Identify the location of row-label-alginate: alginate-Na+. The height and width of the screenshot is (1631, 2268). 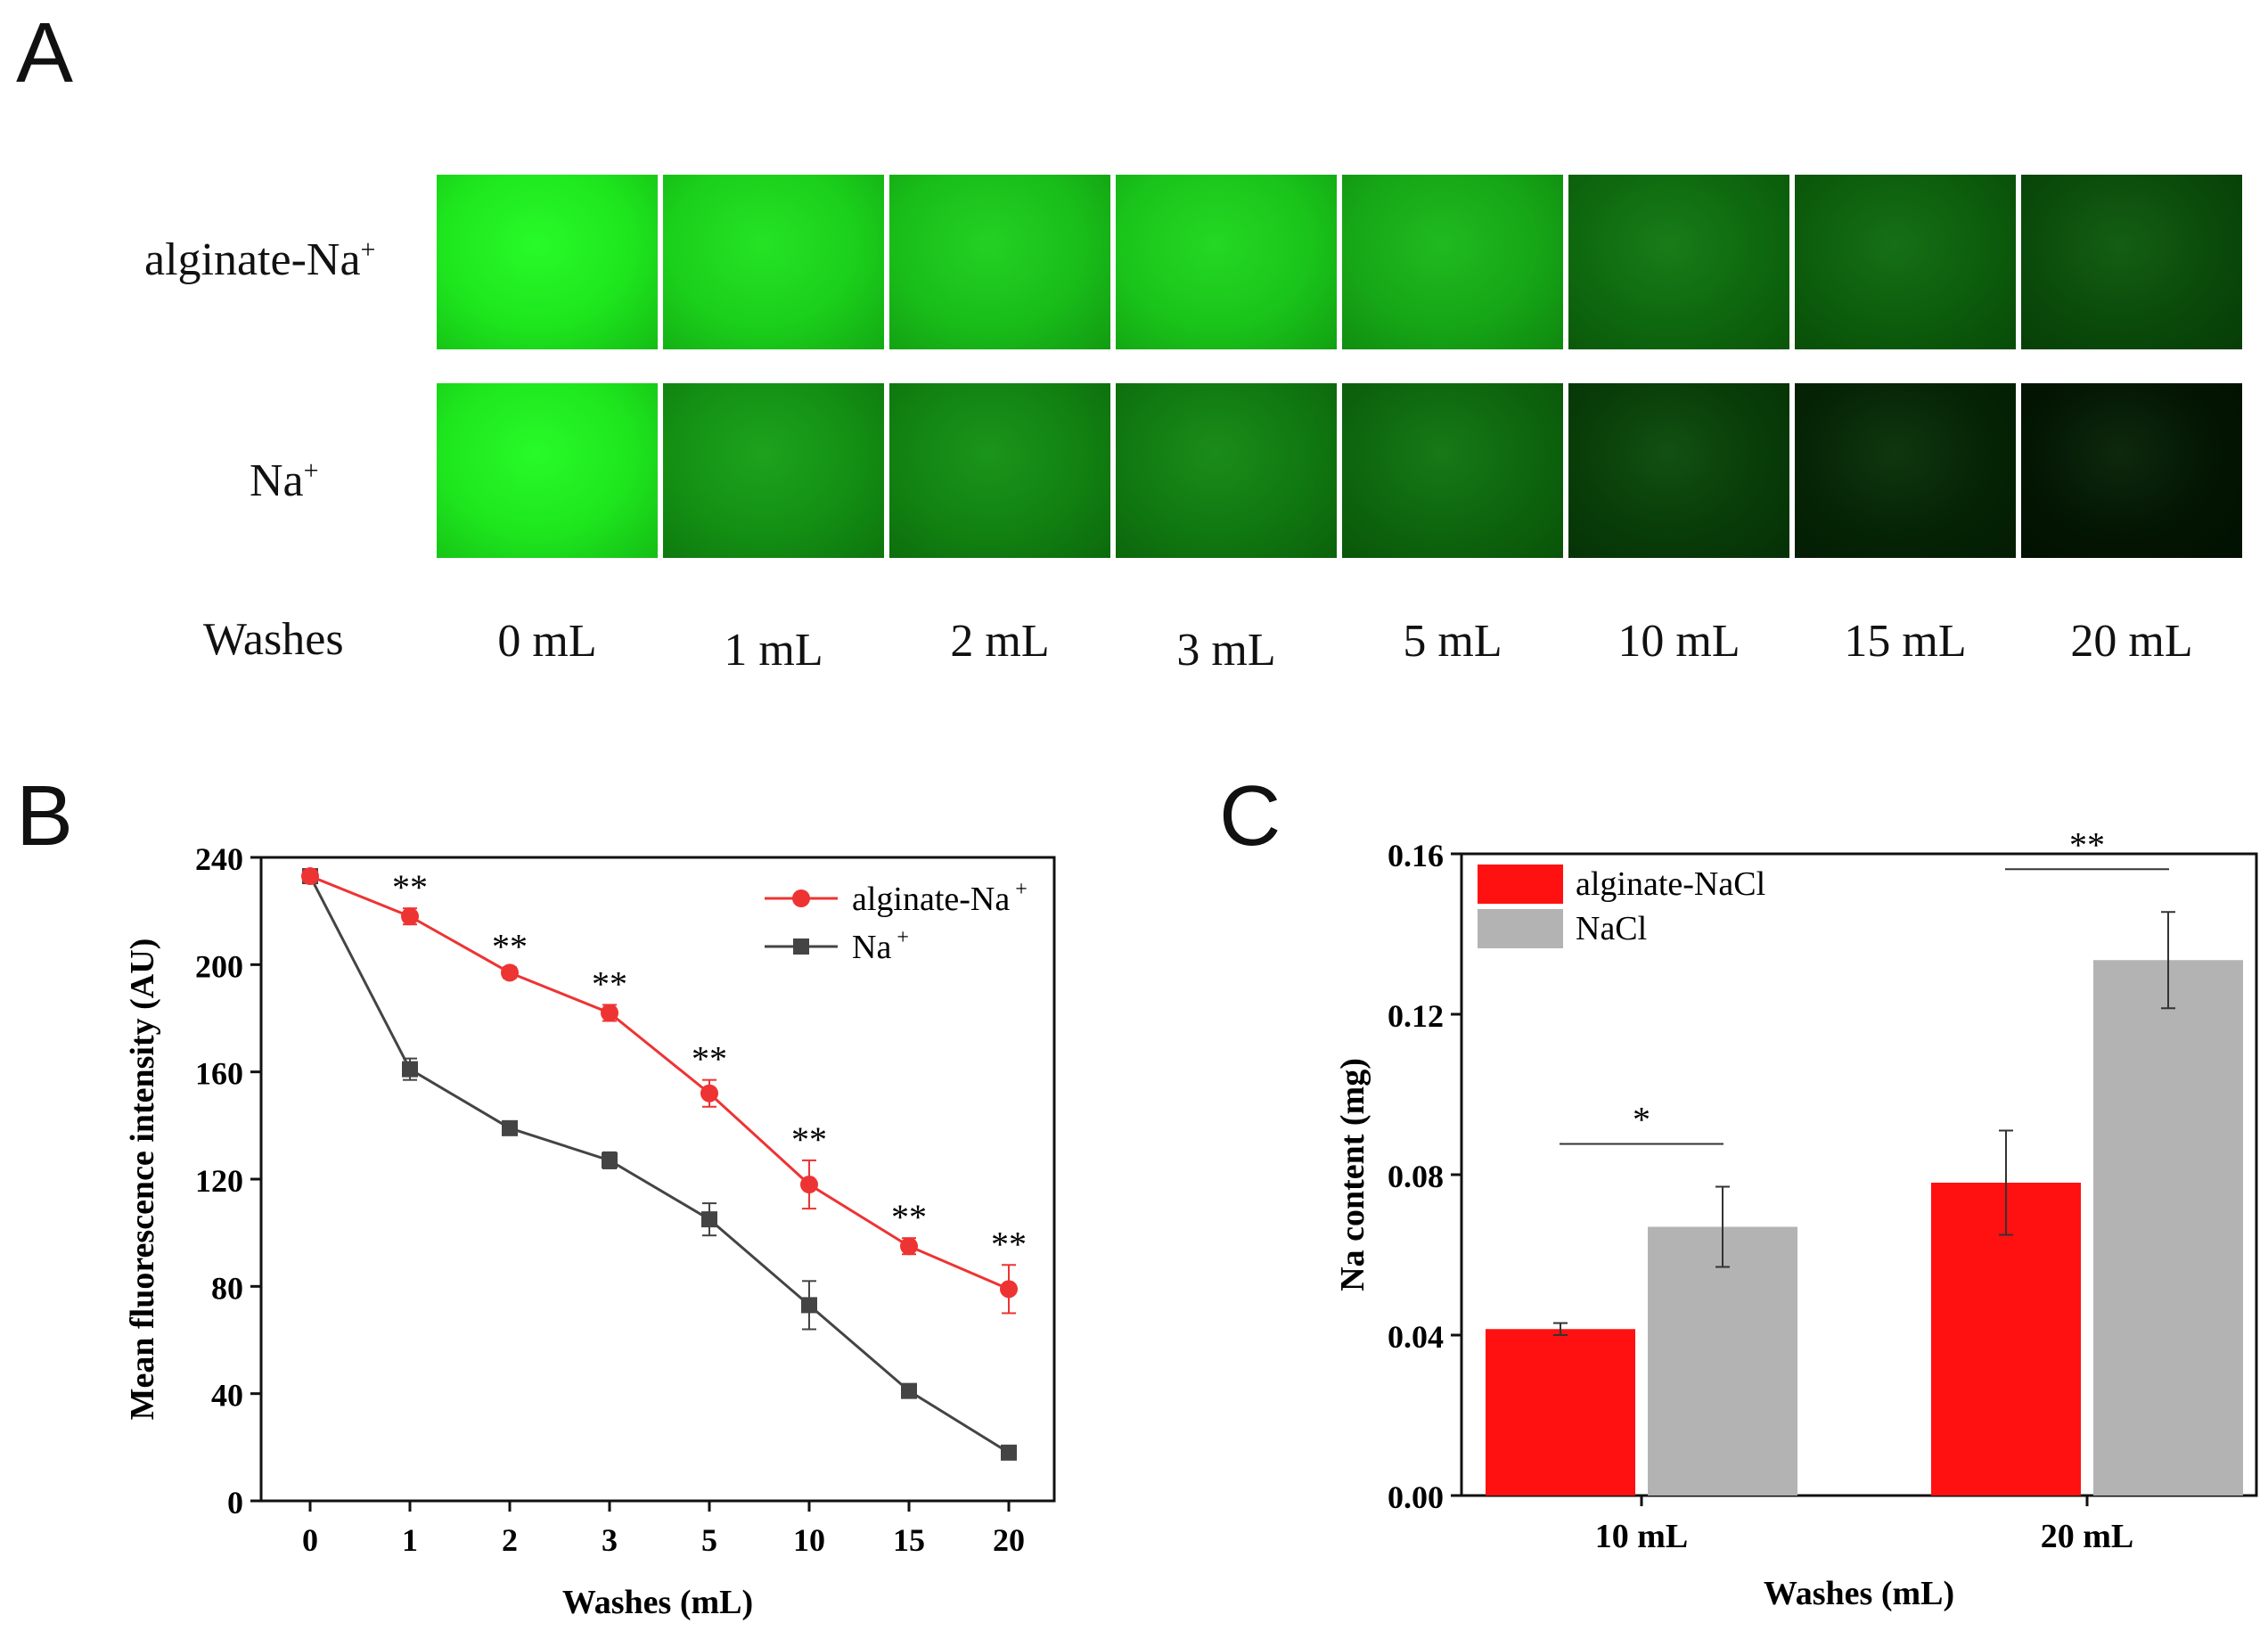
(260, 259).